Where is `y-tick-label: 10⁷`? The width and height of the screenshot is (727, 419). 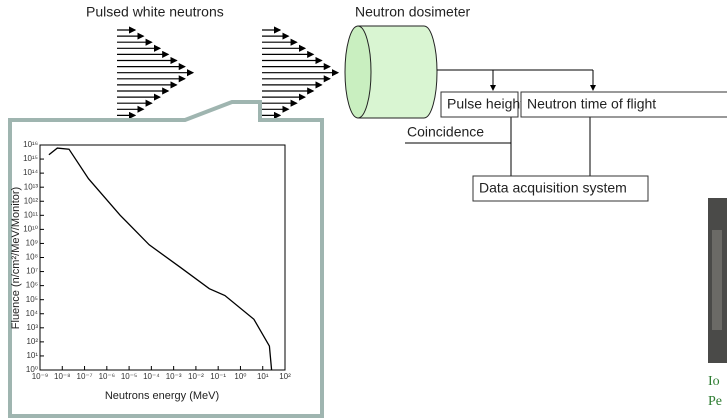 y-tick-label: 10⁷ is located at coordinates (32, 271).